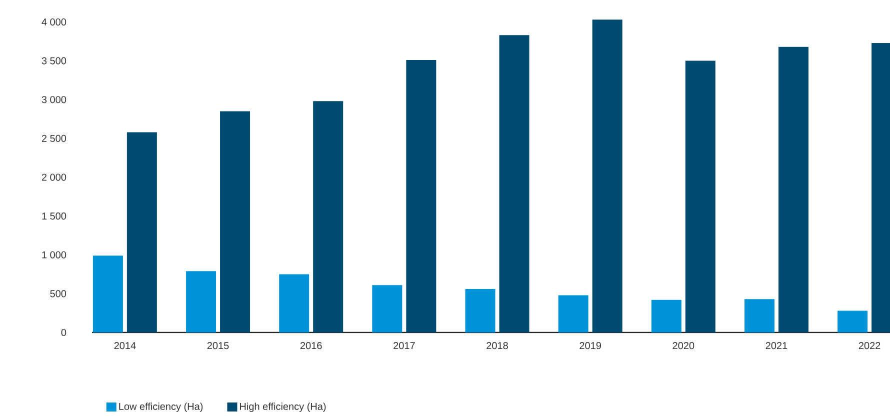 Image resolution: width=890 pixels, height=417 pixels. I want to click on x-tick-label: 2017, so click(404, 346).